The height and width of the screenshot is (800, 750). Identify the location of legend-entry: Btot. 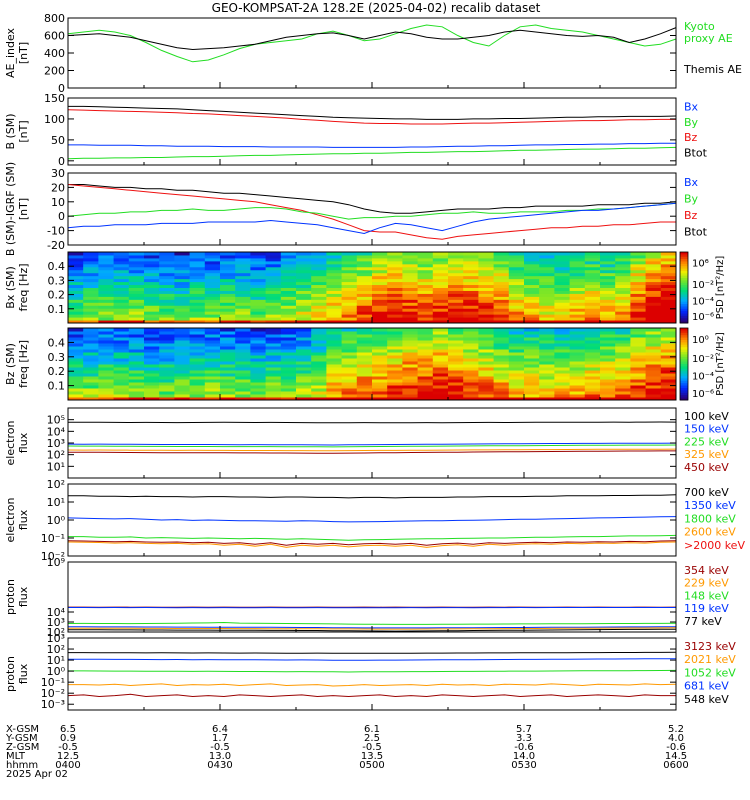
(696, 231).